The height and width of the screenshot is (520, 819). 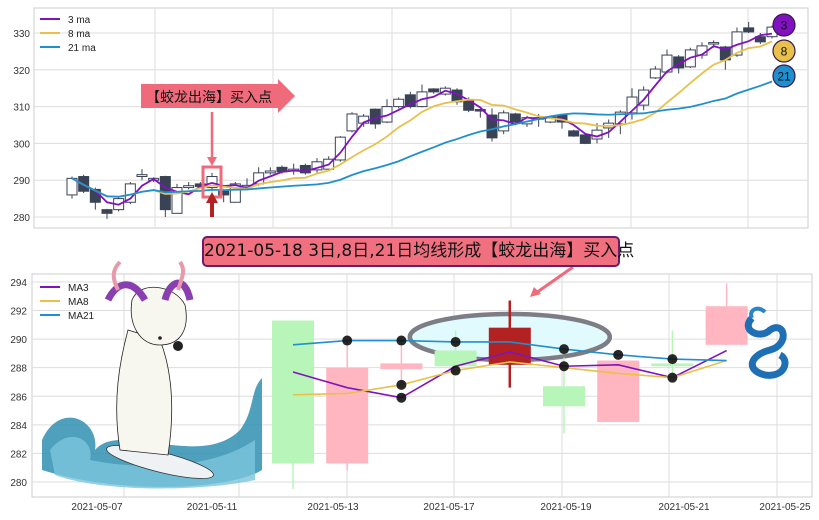 What do you see at coordinates (97, 507) in the screenshot?
I see `x-tick-label: 2021-05-07` at bounding box center [97, 507].